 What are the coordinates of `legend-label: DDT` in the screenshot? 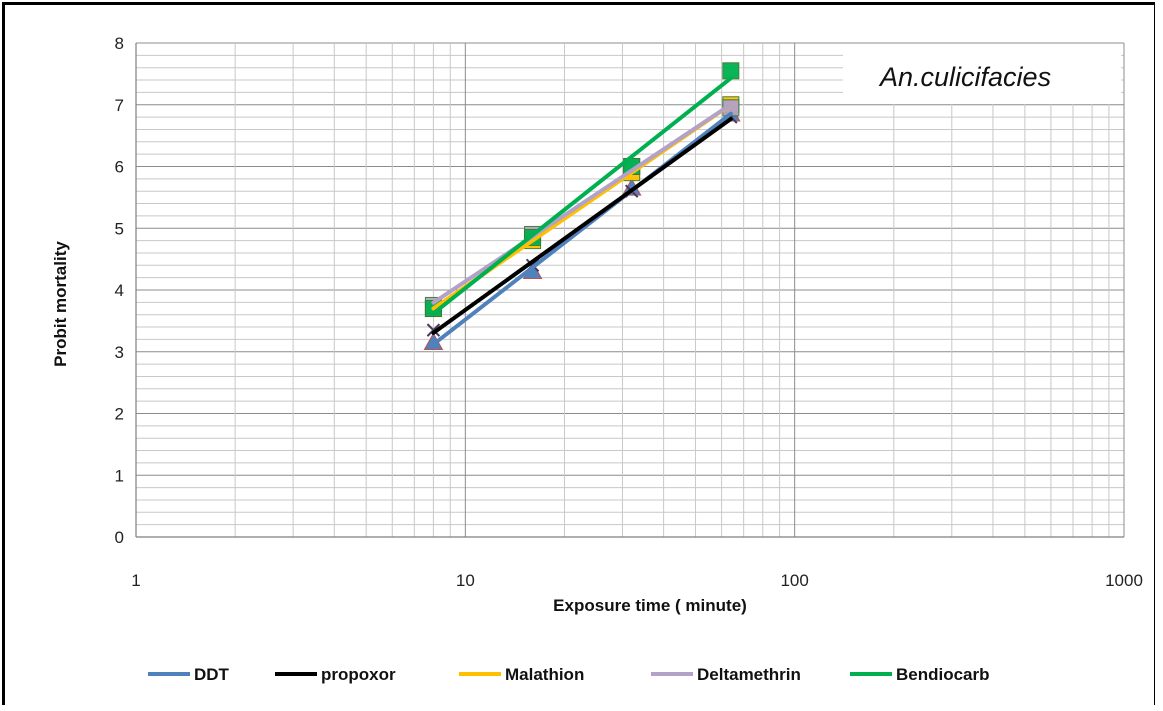 It's located at (212, 674).